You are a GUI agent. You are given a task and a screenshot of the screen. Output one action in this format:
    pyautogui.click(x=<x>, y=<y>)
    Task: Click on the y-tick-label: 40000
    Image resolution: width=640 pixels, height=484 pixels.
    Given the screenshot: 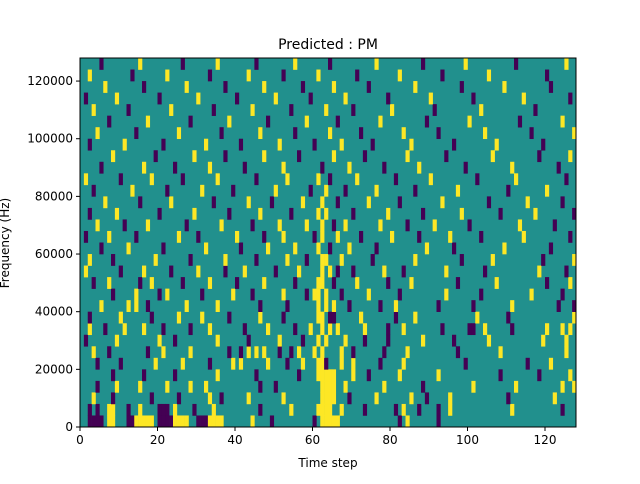 What is the action you would take?
    pyautogui.click(x=54, y=312)
    